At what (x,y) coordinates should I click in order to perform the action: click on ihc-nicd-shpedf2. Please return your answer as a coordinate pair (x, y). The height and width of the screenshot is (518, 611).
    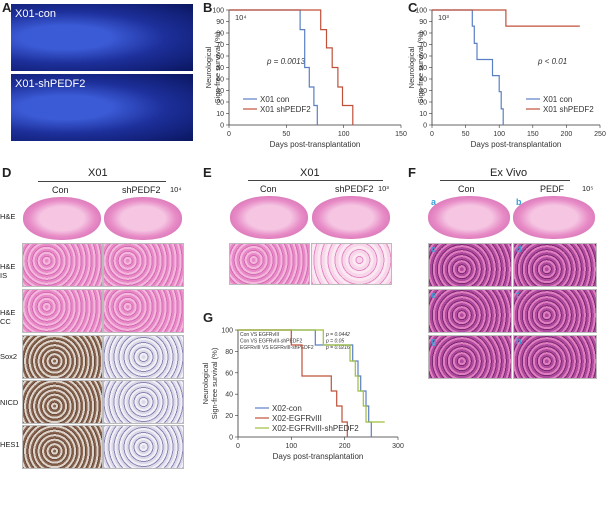
    Looking at the image, I should click on (143, 402).